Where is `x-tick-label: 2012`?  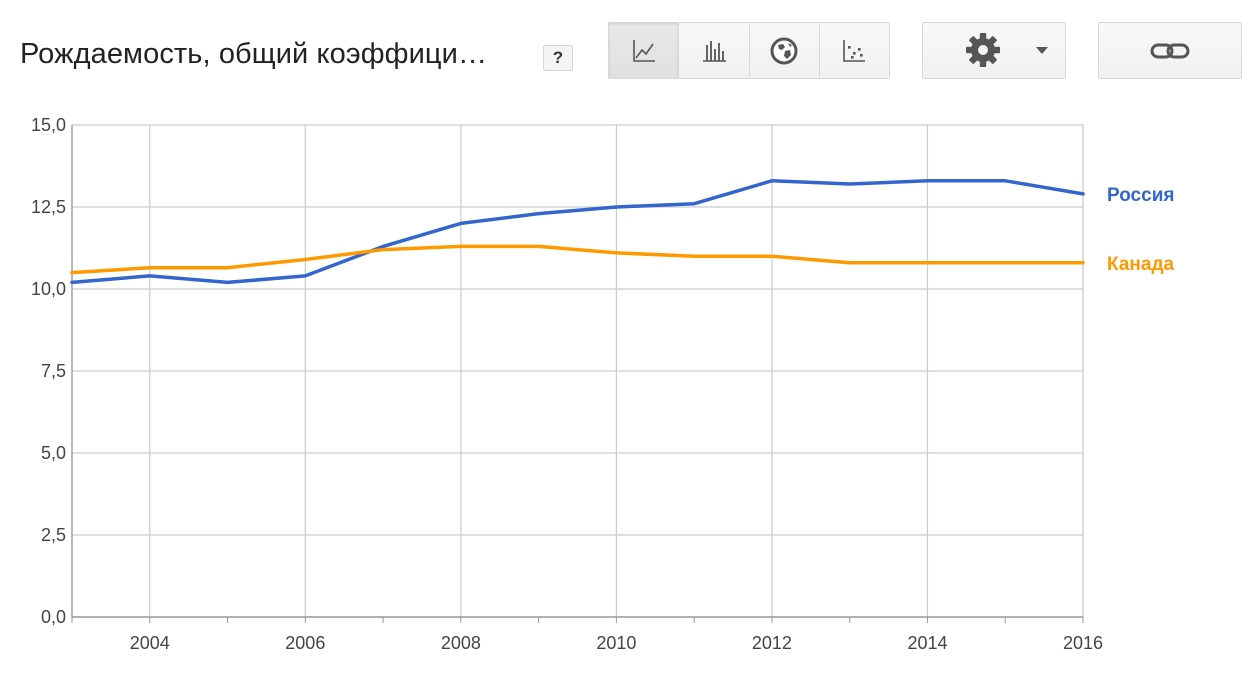
x-tick-label: 2012 is located at coordinates (772, 643).